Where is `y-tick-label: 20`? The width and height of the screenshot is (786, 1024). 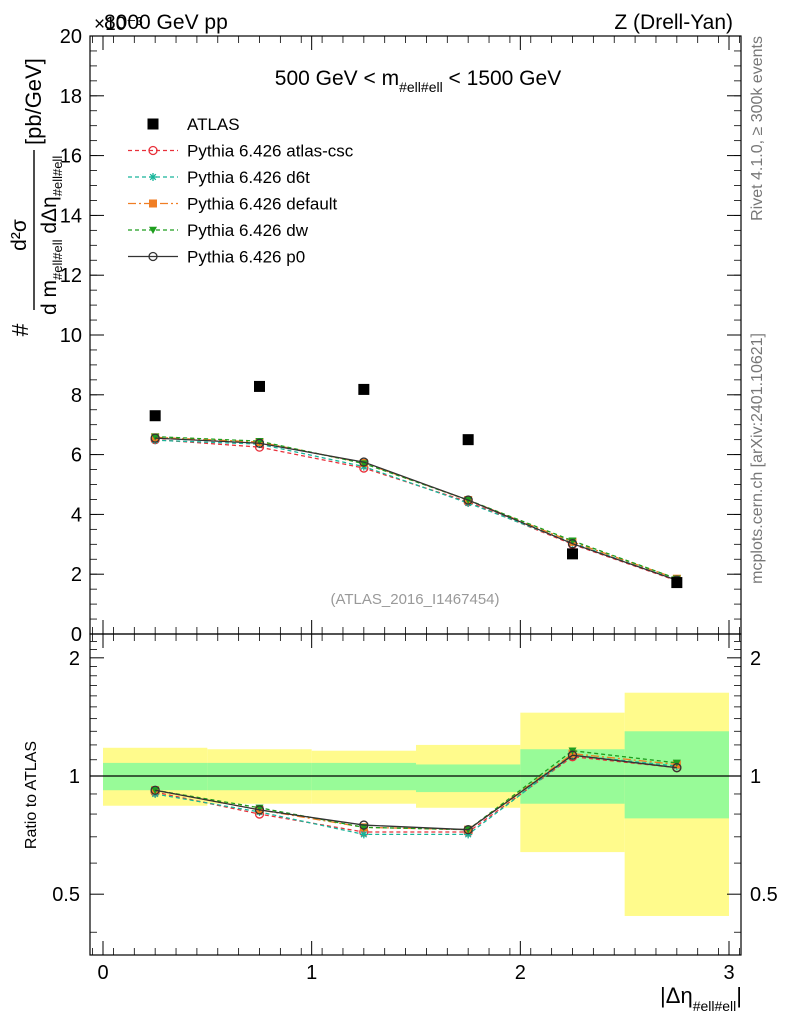
y-tick-label: 20 is located at coordinates (71, 37).